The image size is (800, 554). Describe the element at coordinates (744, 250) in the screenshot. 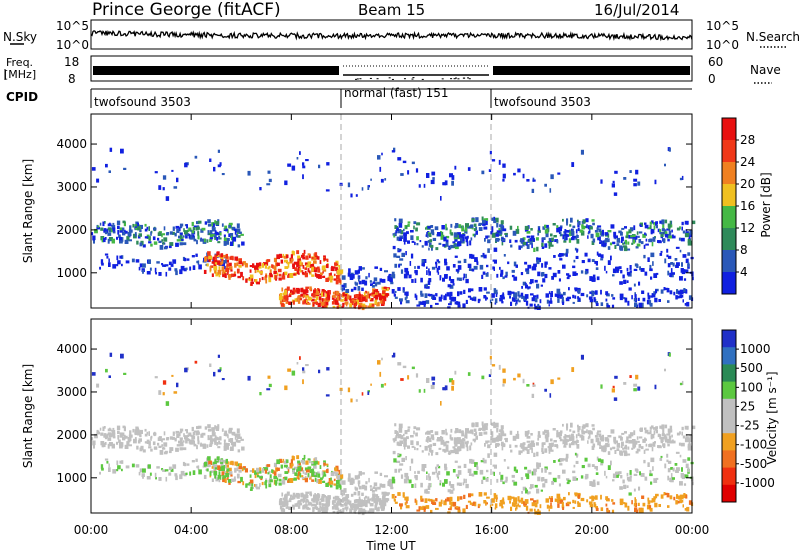

I see `colorbar-tick-label: 8` at that location.